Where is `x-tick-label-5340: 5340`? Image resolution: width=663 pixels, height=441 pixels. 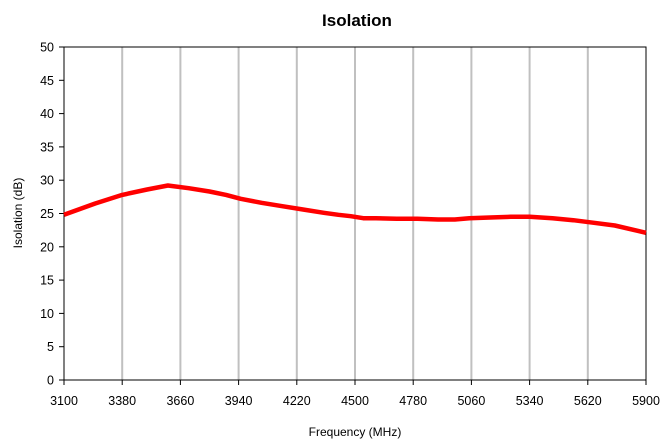 x-tick-label-5340: 5340 is located at coordinates (530, 401).